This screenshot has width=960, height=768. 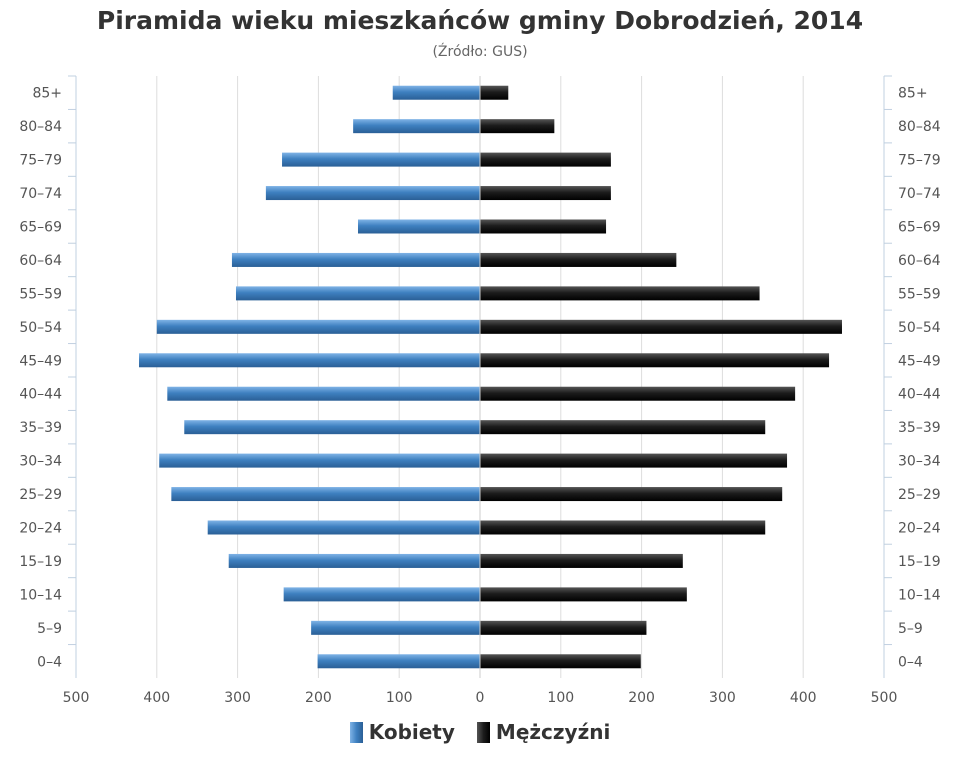 What do you see at coordinates (156, 698) in the screenshot?
I see `x-tick-label-1: 400` at bounding box center [156, 698].